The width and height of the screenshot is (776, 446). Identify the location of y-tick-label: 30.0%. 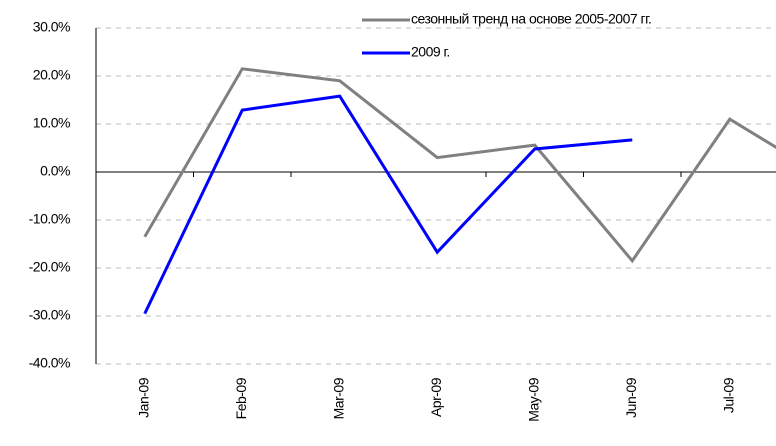
(51, 27).